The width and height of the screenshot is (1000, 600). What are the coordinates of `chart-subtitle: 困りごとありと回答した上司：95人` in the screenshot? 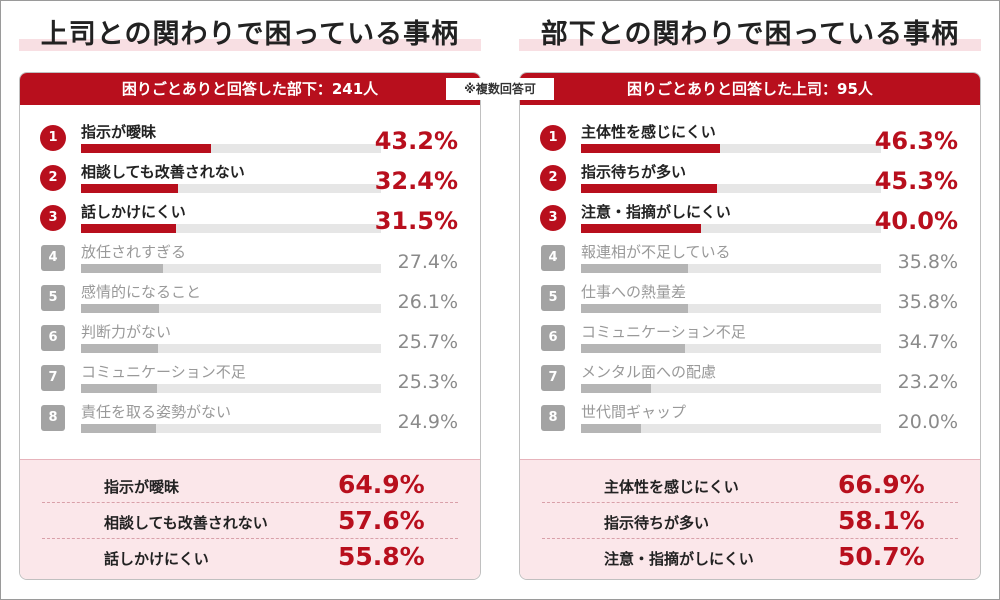 It's located at (750, 89).